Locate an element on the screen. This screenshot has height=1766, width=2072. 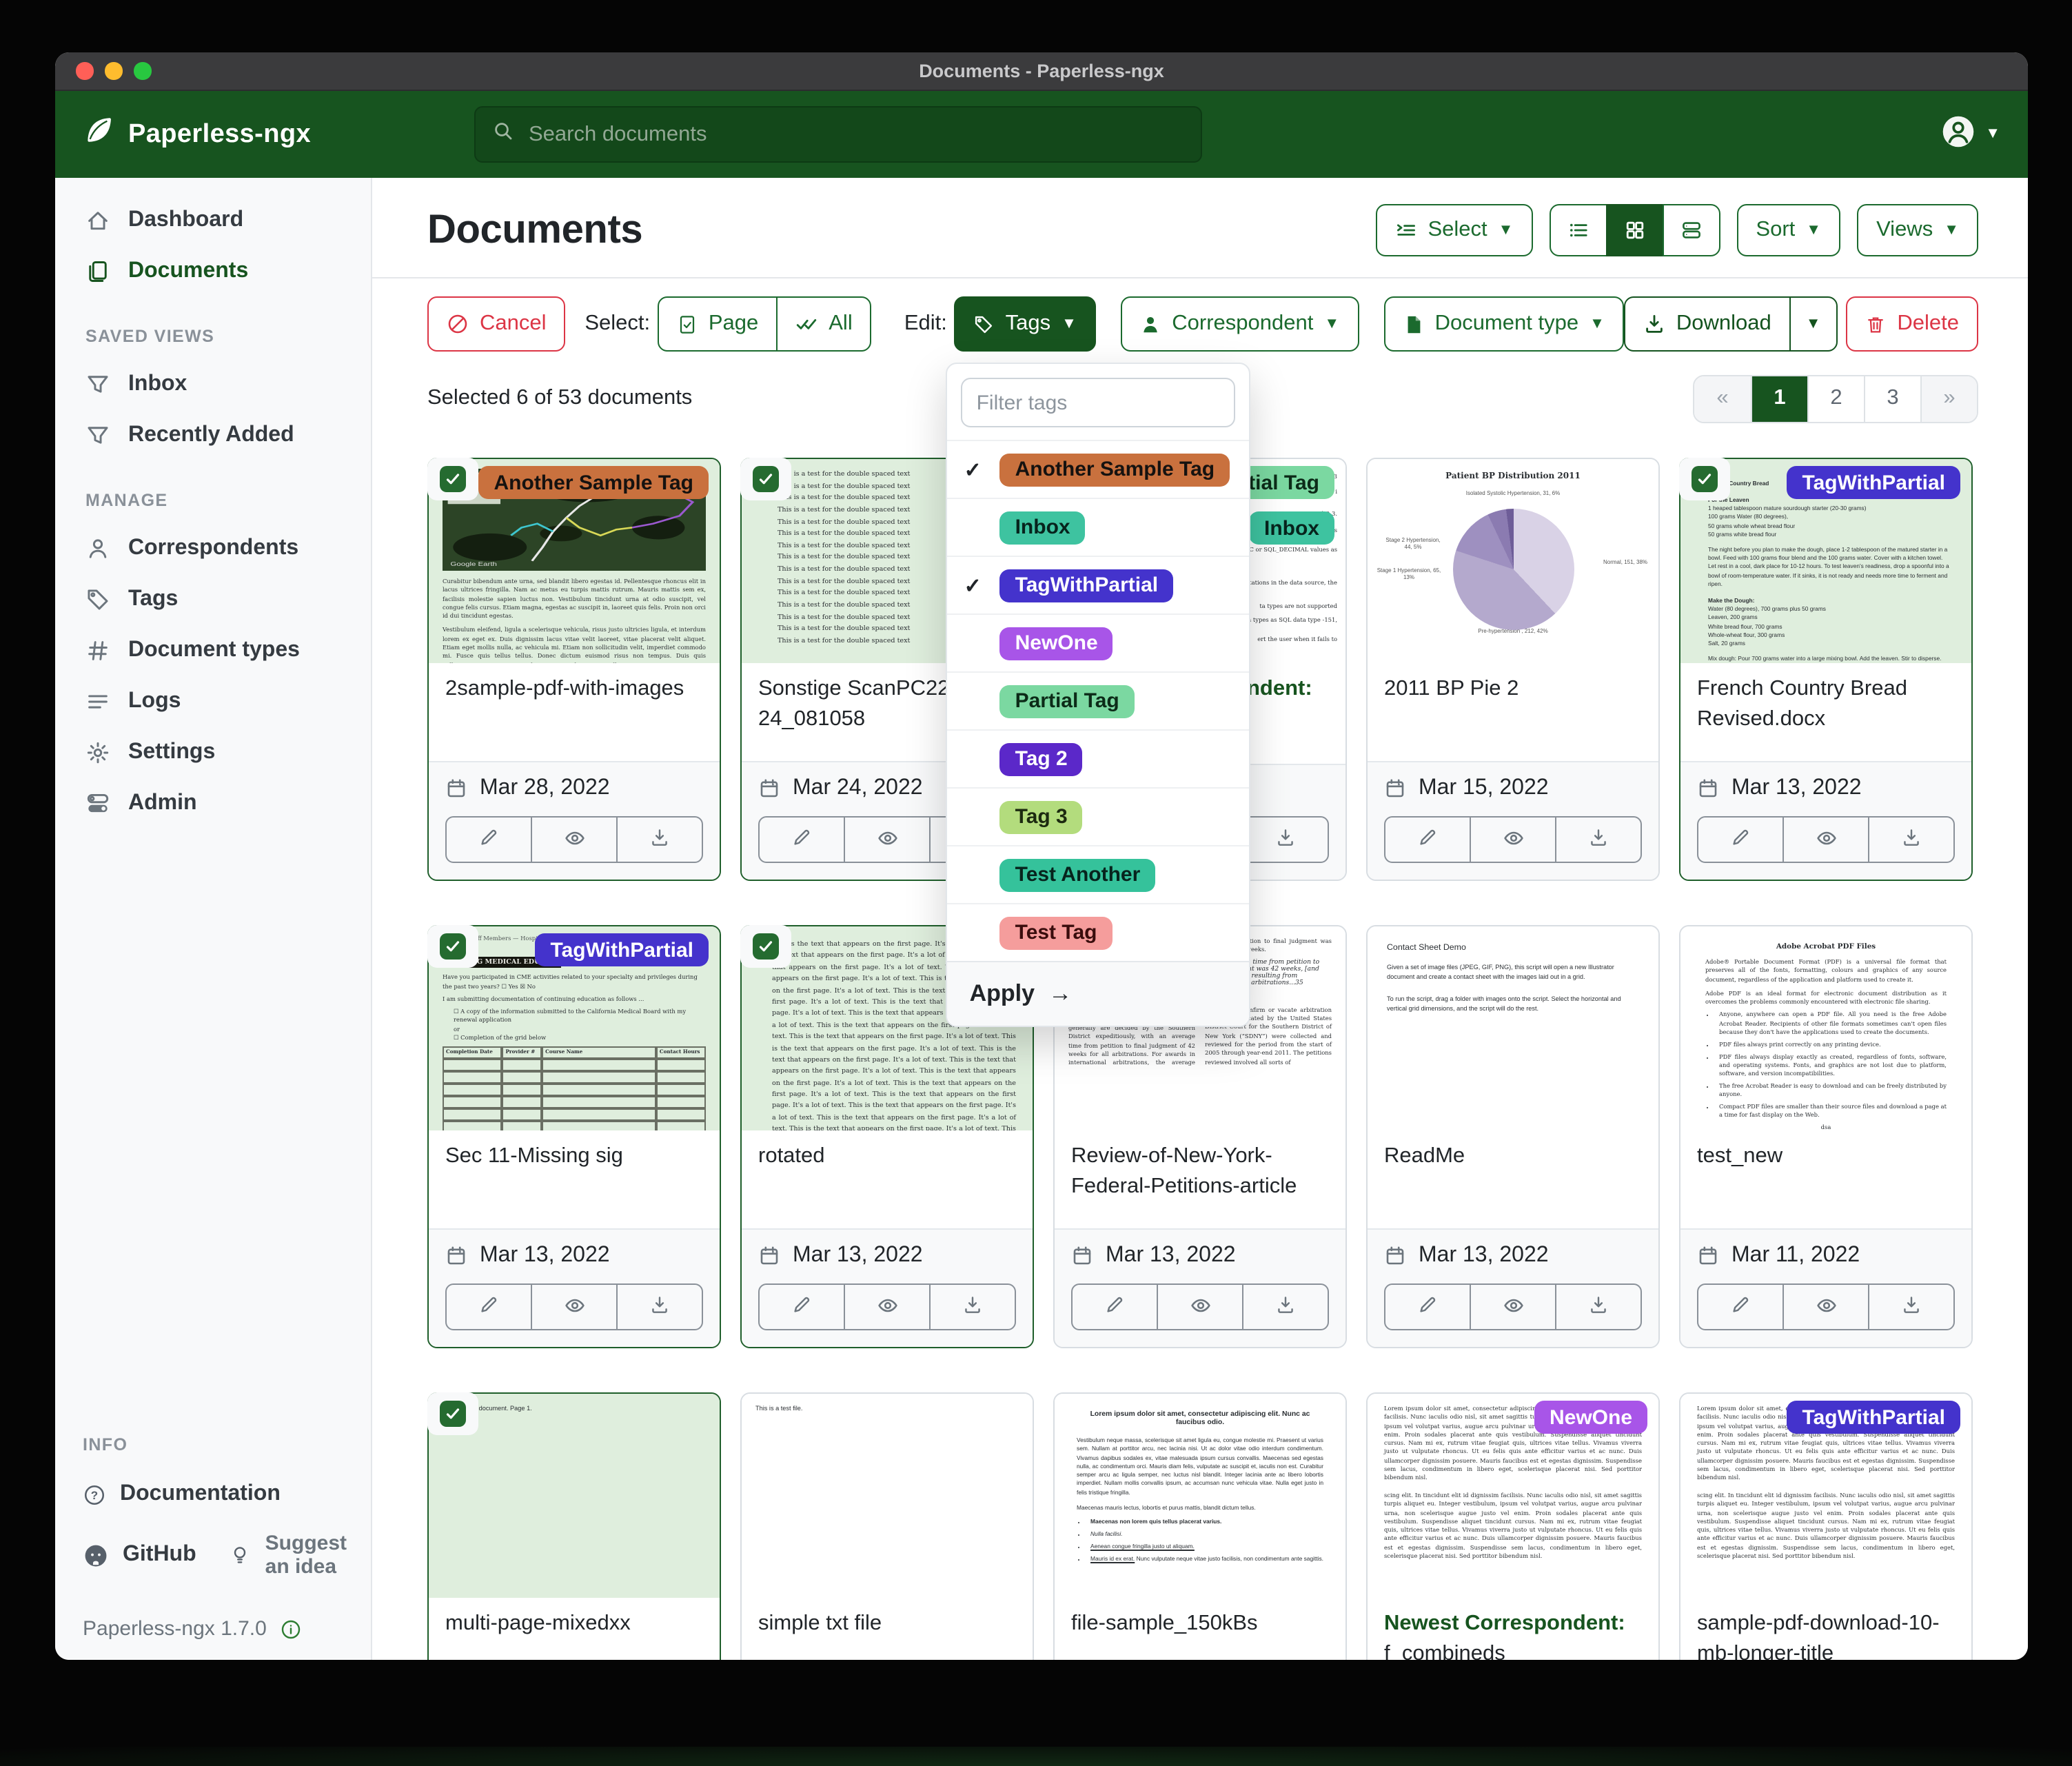
apply-tags-button: Apply → is located at coordinates (1098, 993).